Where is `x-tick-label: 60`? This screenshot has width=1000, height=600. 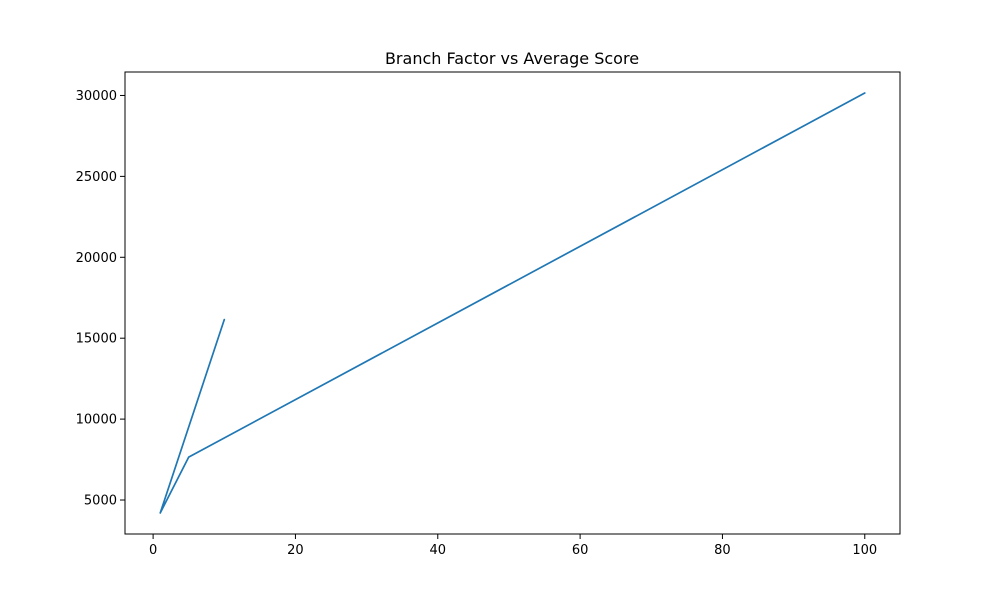
x-tick-label: 60 is located at coordinates (580, 550).